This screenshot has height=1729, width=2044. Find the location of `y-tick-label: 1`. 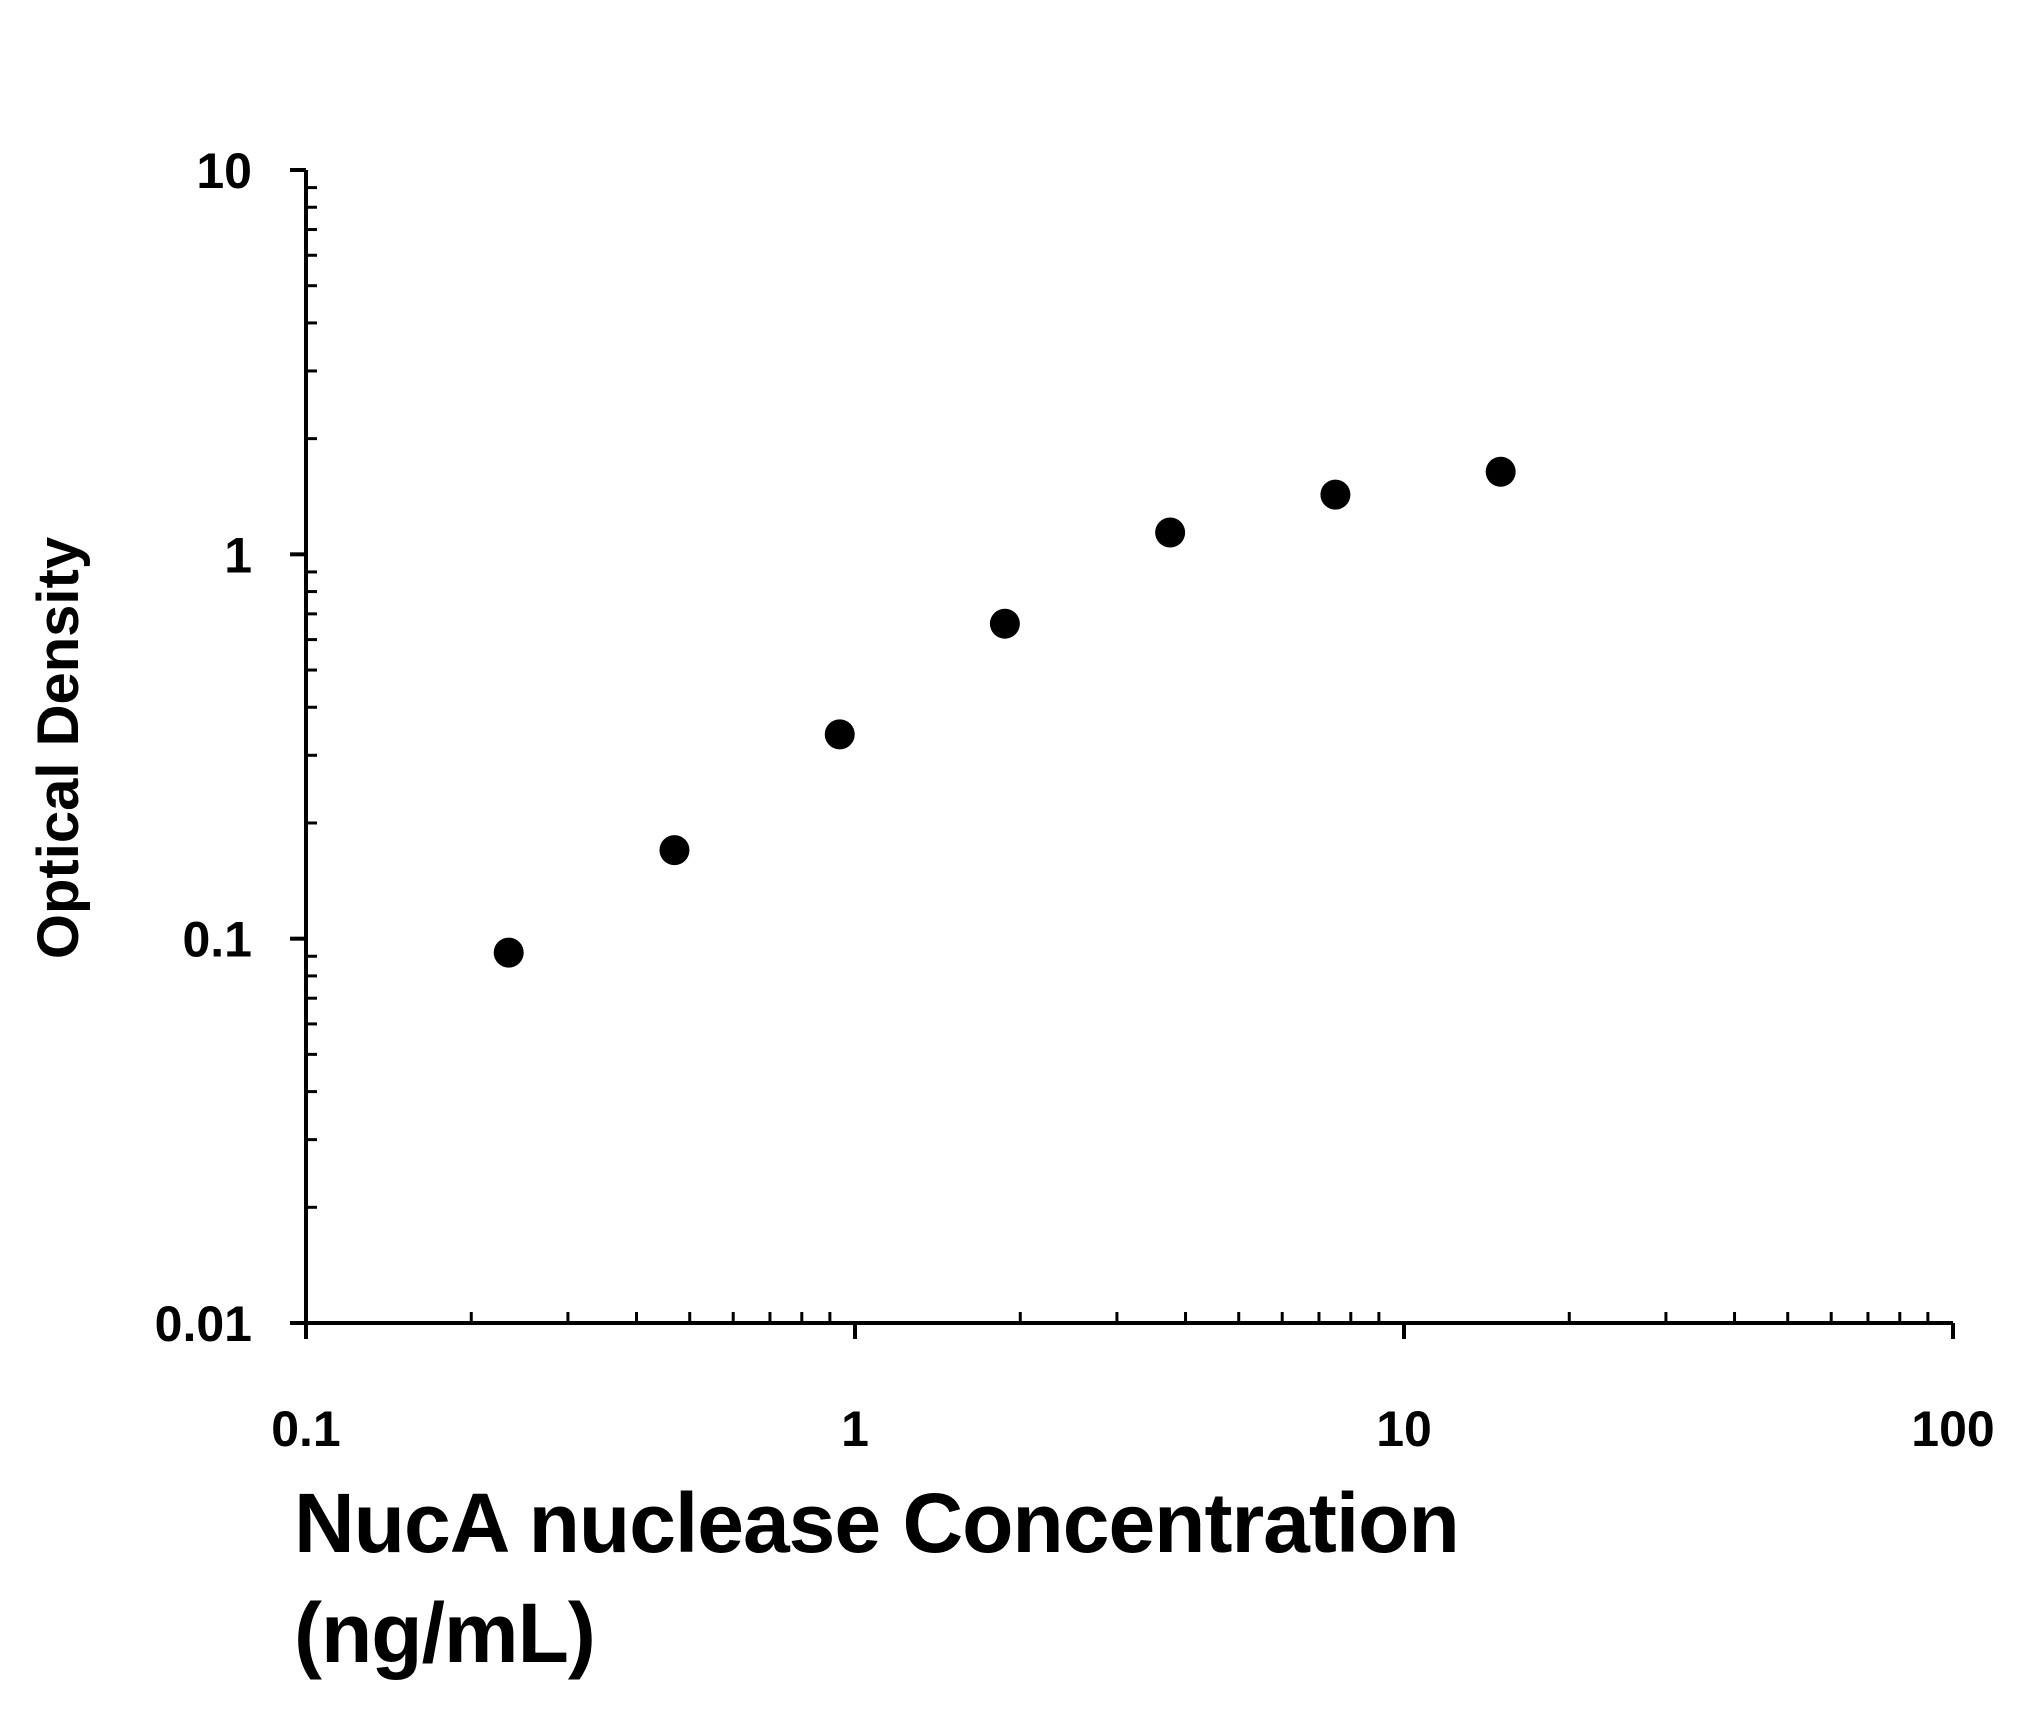

y-tick-label: 1 is located at coordinates (238, 555).